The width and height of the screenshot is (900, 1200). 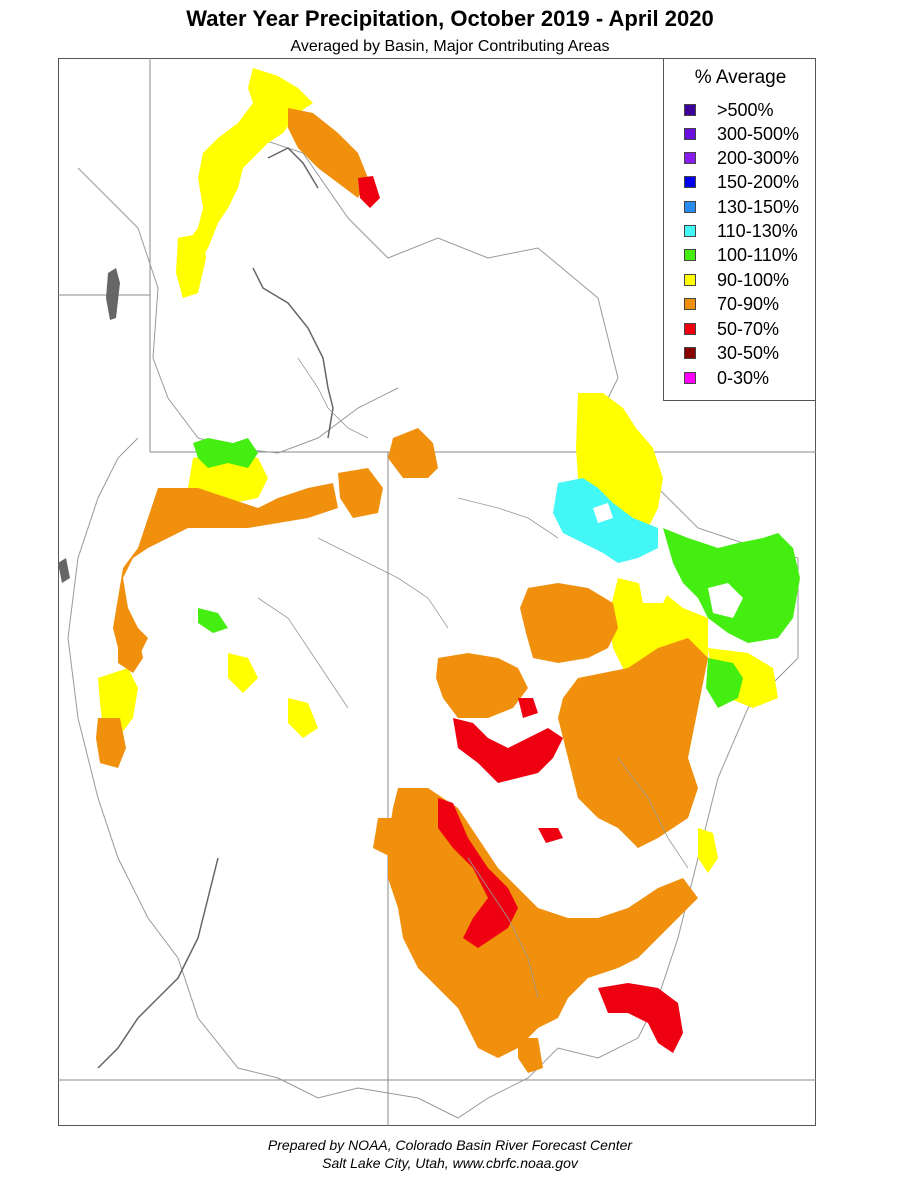 I want to click on legend-label: 90-100%, so click(x=753, y=279).